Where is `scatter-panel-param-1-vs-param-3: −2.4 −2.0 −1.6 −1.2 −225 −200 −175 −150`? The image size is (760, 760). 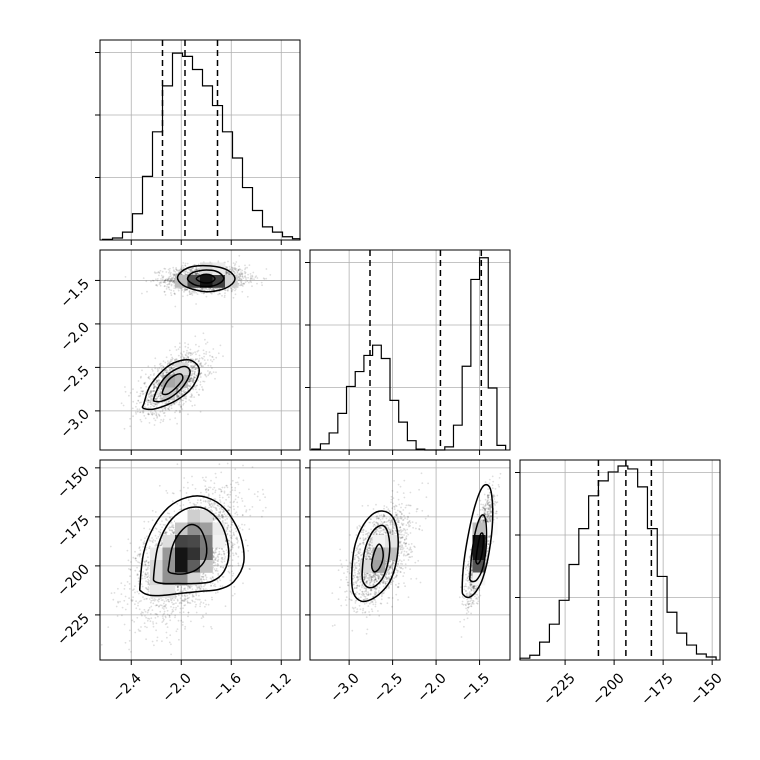 scatter-panel-param-1-vs-param-3: −2.4 −2.0 −1.6 −1.2 −225 −200 −175 −150 is located at coordinates (177, 582).